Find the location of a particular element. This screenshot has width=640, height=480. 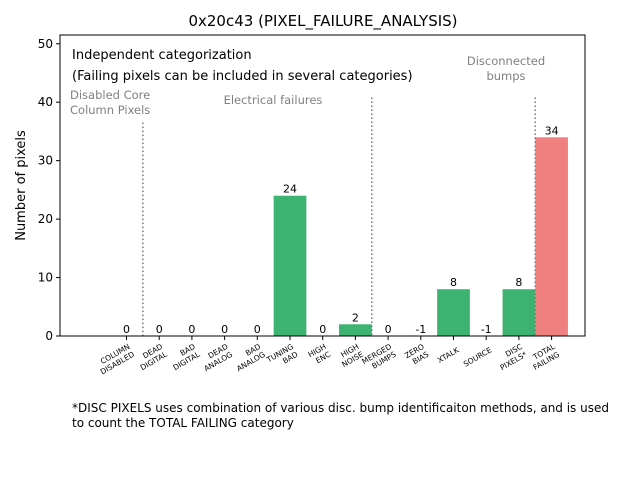

y-tick-label-30: 30 is located at coordinates (45, 161).